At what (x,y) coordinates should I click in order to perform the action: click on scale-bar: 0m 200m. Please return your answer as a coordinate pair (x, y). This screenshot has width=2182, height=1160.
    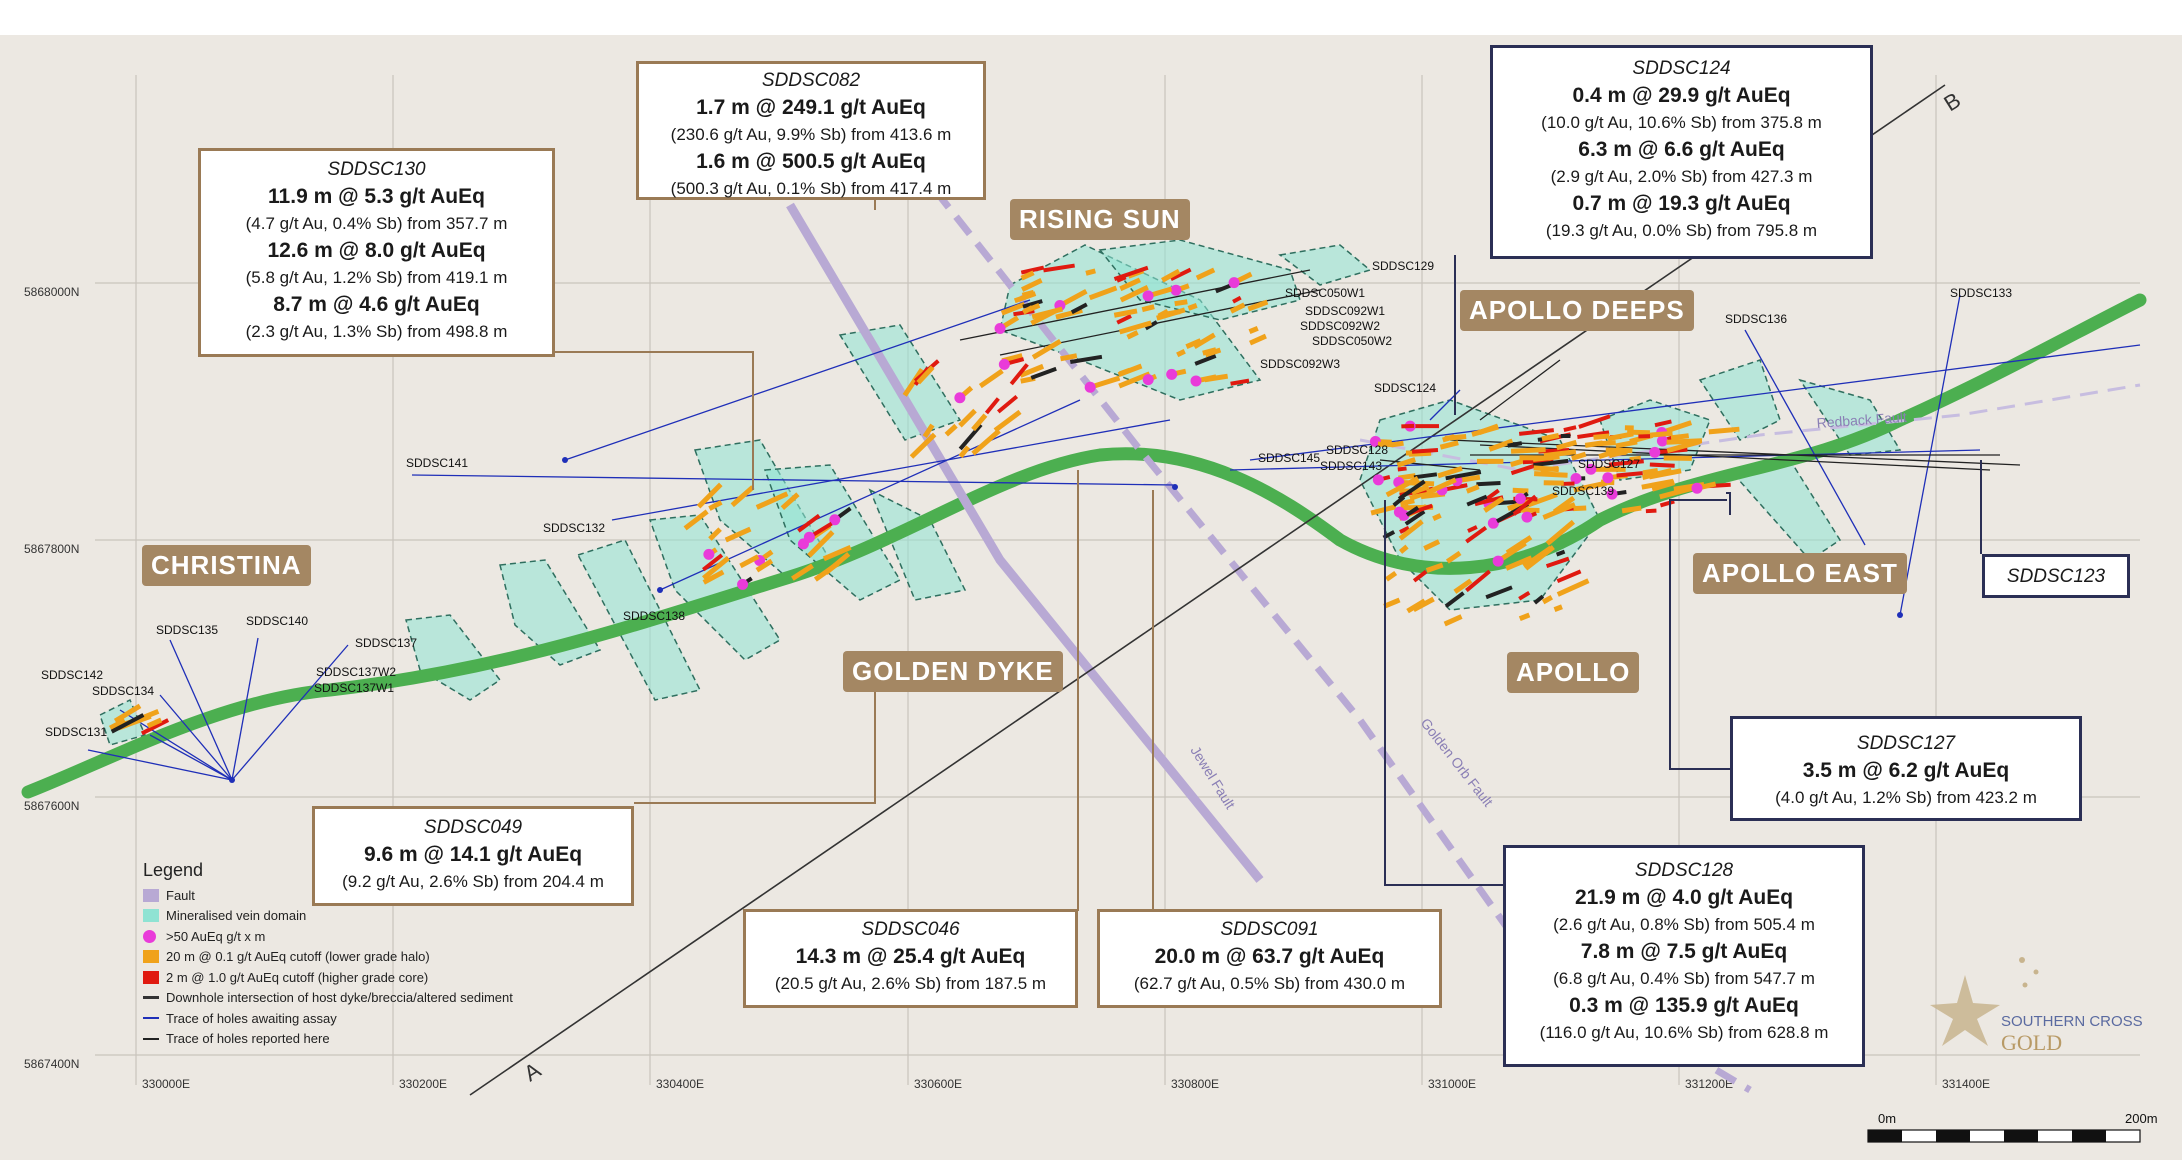
    Looking at the image, I should click on (2012, 1127).